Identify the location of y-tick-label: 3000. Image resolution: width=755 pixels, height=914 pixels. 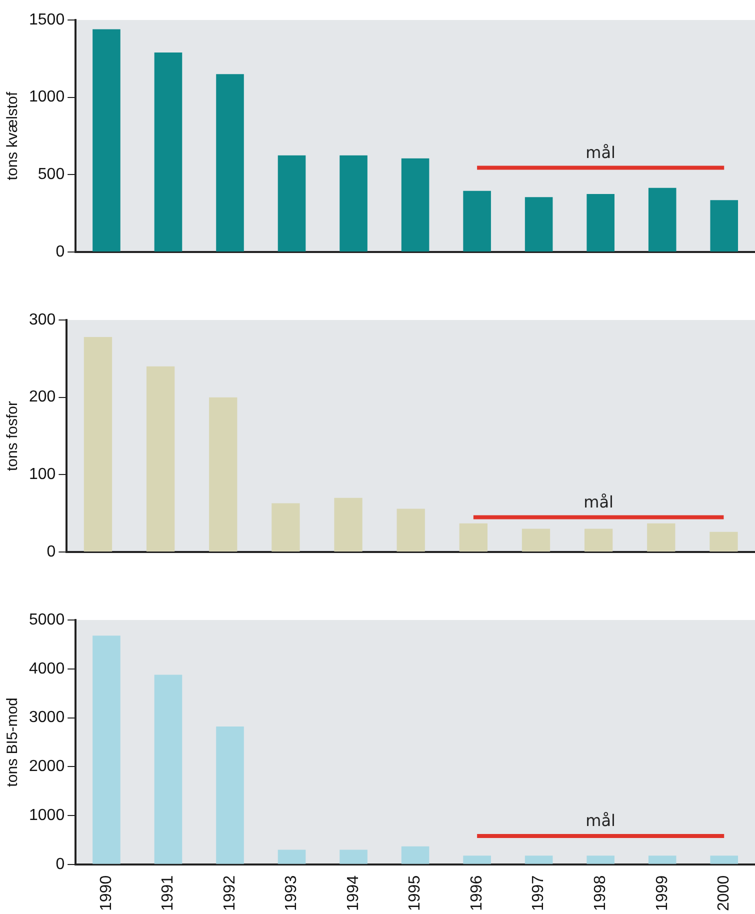
(47, 717).